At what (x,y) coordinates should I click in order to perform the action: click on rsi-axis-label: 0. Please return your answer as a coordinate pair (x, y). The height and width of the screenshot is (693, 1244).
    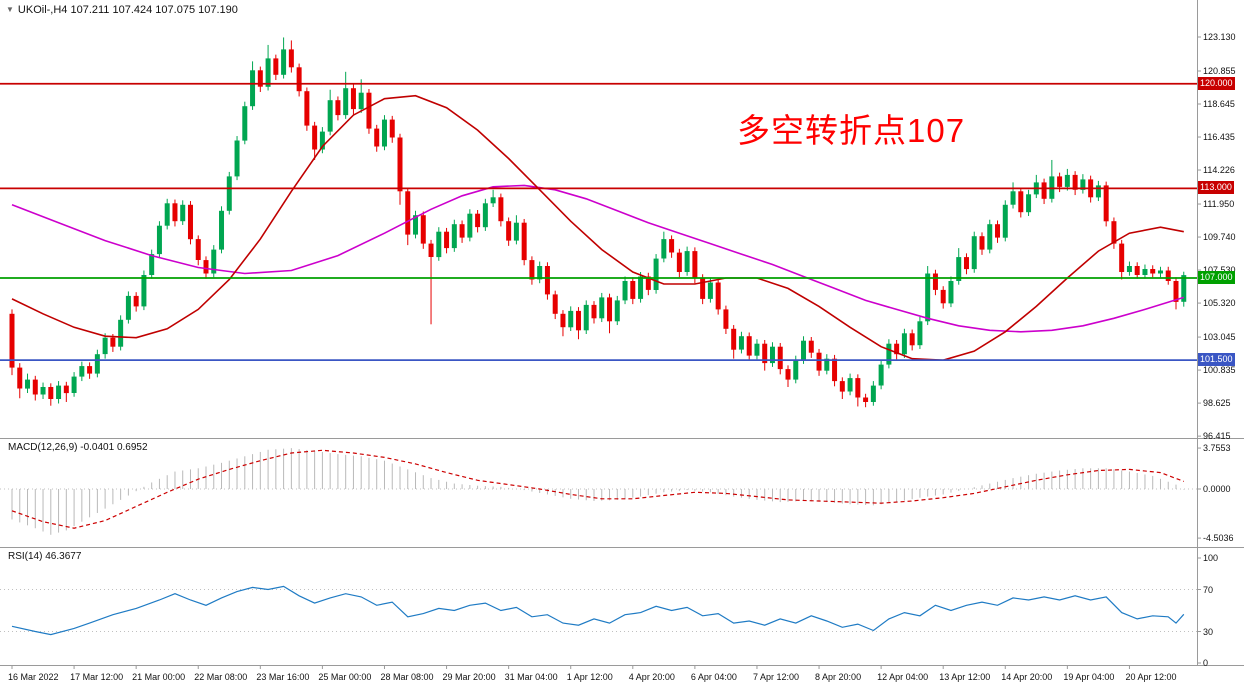
    Looking at the image, I should click on (1206, 663).